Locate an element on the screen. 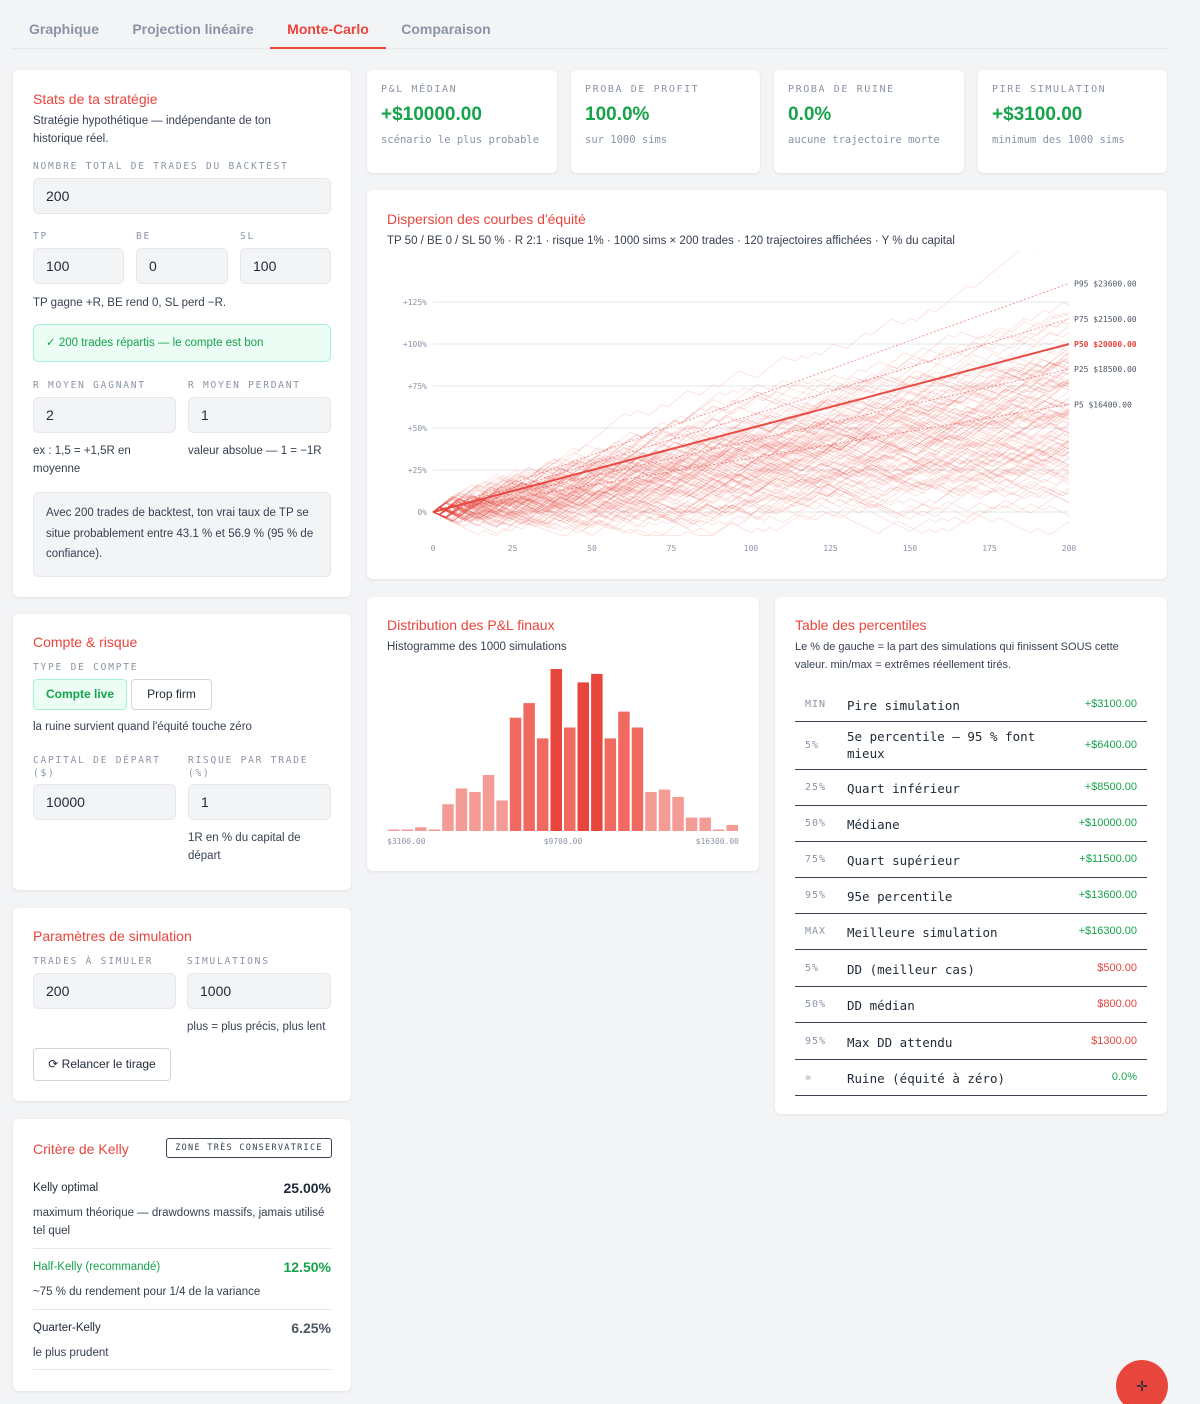 This screenshot has height=1404, width=1200. percentile-value: +$11500.00 is located at coordinates (1108, 859).